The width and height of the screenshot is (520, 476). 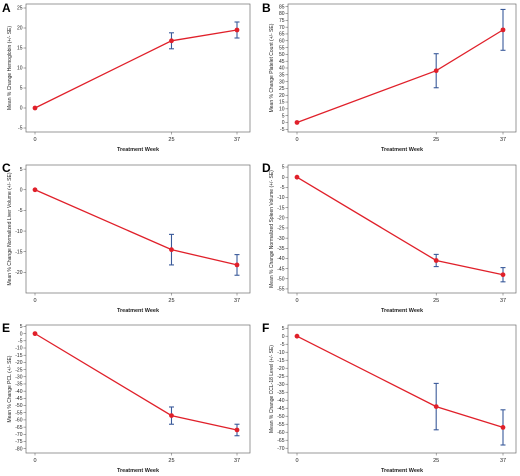 I want to click on panel-letter: E, so click(x=6, y=328).